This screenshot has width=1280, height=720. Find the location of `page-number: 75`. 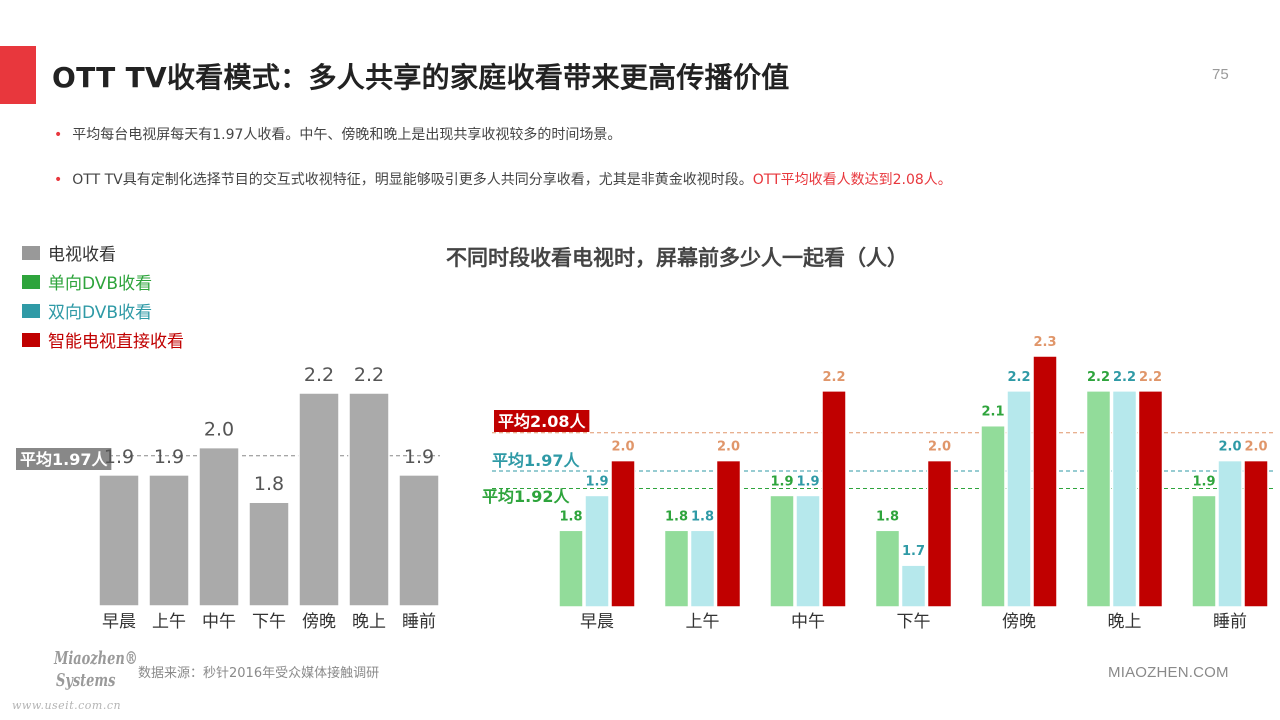

page-number: 75 is located at coordinates (1220, 74).